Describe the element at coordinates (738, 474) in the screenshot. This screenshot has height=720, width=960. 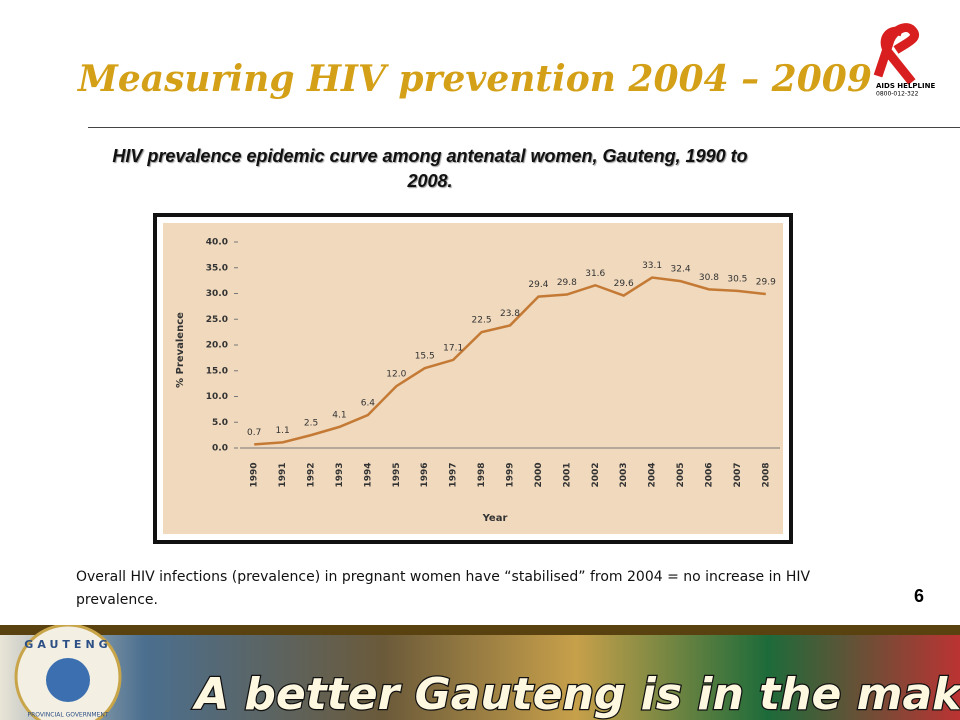
I see `x-tick-label: 2007` at that location.